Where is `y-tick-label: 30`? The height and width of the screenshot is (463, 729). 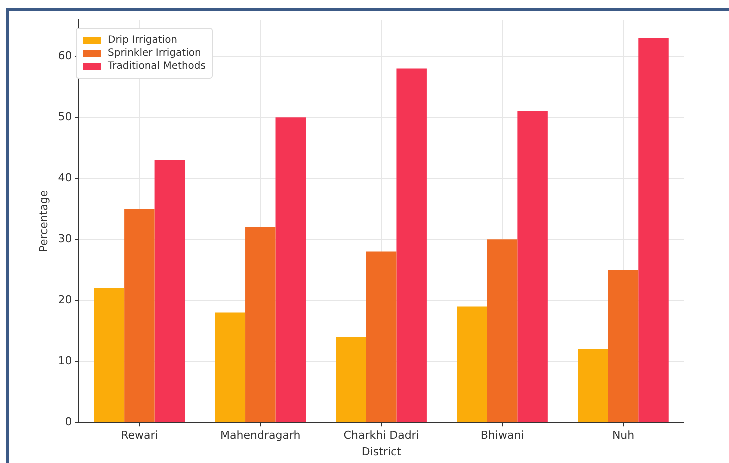
y-tick-label: 30 is located at coordinates (65, 239).